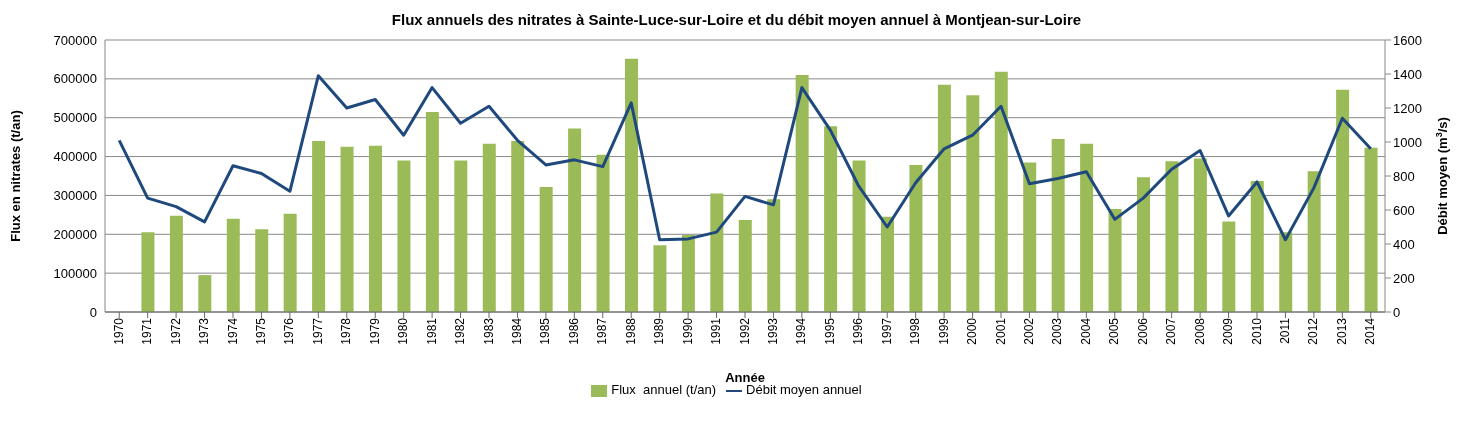  What do you see at coordinates (118, 331) in the screenshot?
I see `x-tick-label: 1970` at bounding box center [118, 331].